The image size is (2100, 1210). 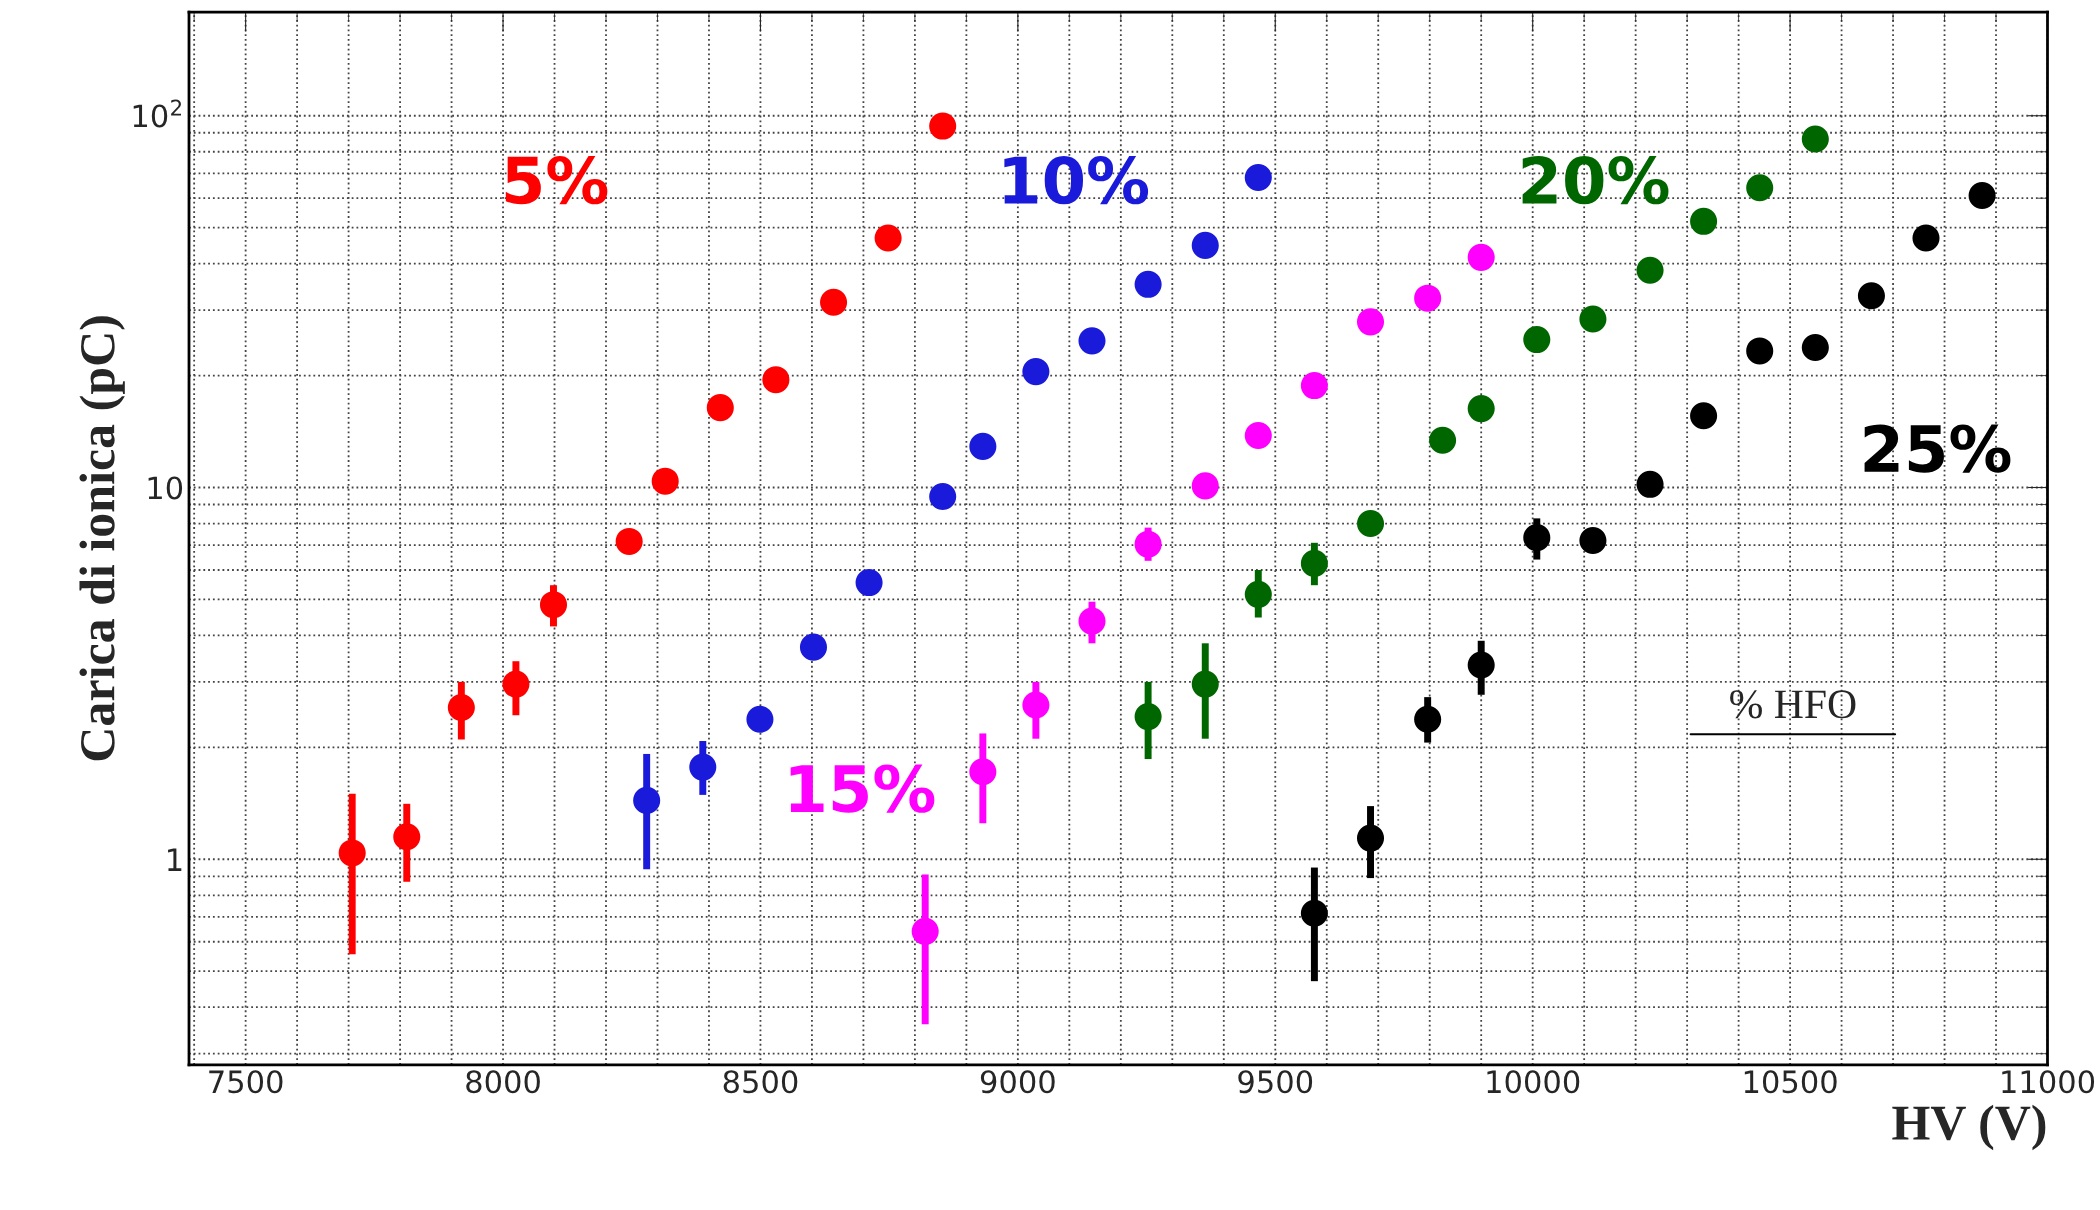 What do you see at coordinates (1533, 1082) in the screenshot?
I see `x-tick-label: 10000` at bounding box center [1533, 1082].